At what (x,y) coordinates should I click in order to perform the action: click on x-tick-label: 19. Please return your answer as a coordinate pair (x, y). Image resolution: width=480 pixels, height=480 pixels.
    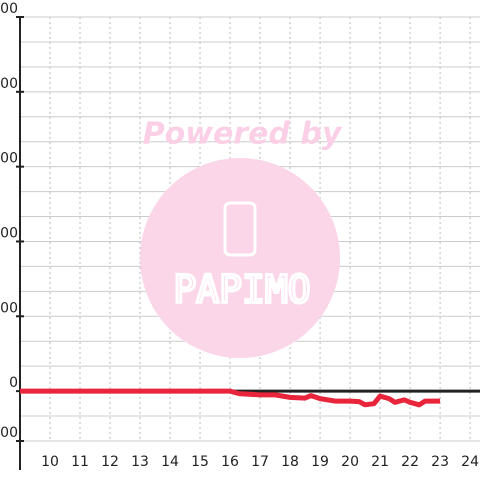
    Looking at the image, I should click on (320, 462).